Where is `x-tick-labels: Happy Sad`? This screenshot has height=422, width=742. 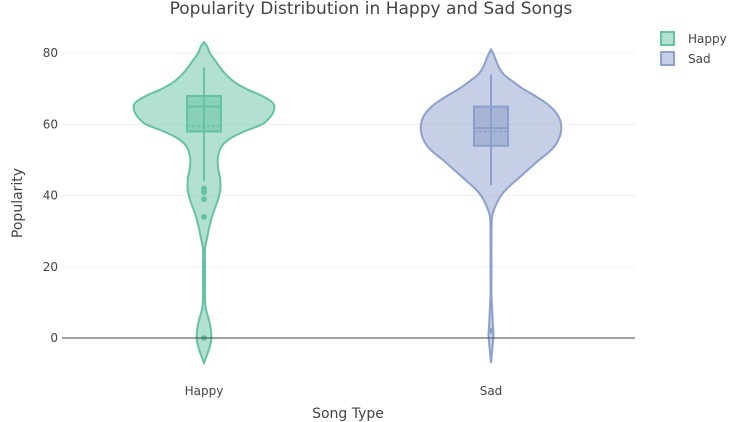 x-tick-labels: Happy Sad is located at coordinates (344, 391).